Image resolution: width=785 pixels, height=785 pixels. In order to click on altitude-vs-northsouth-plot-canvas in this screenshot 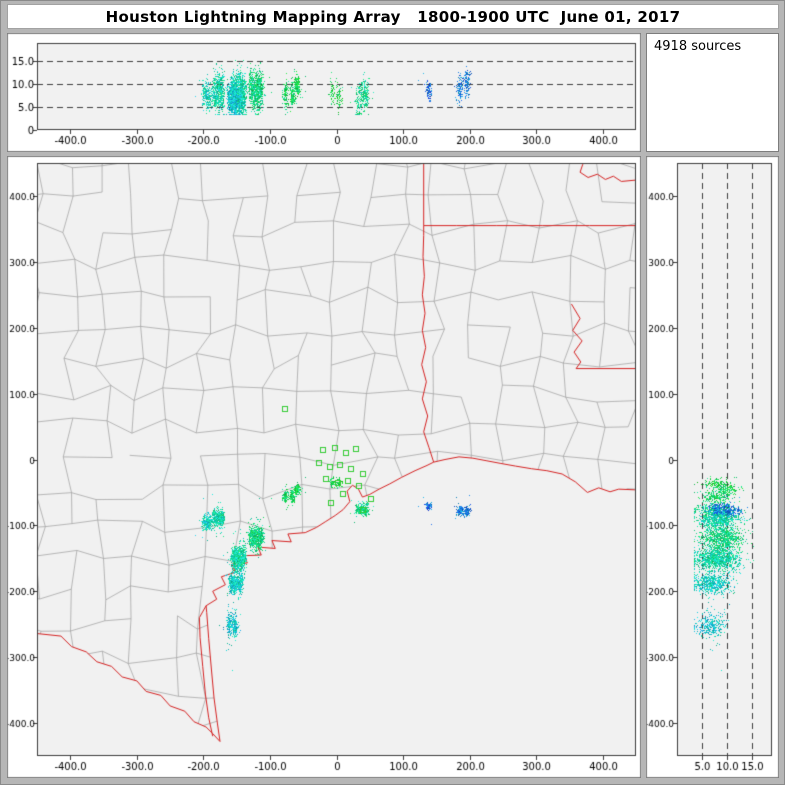, I will do `click(712, 467)`.